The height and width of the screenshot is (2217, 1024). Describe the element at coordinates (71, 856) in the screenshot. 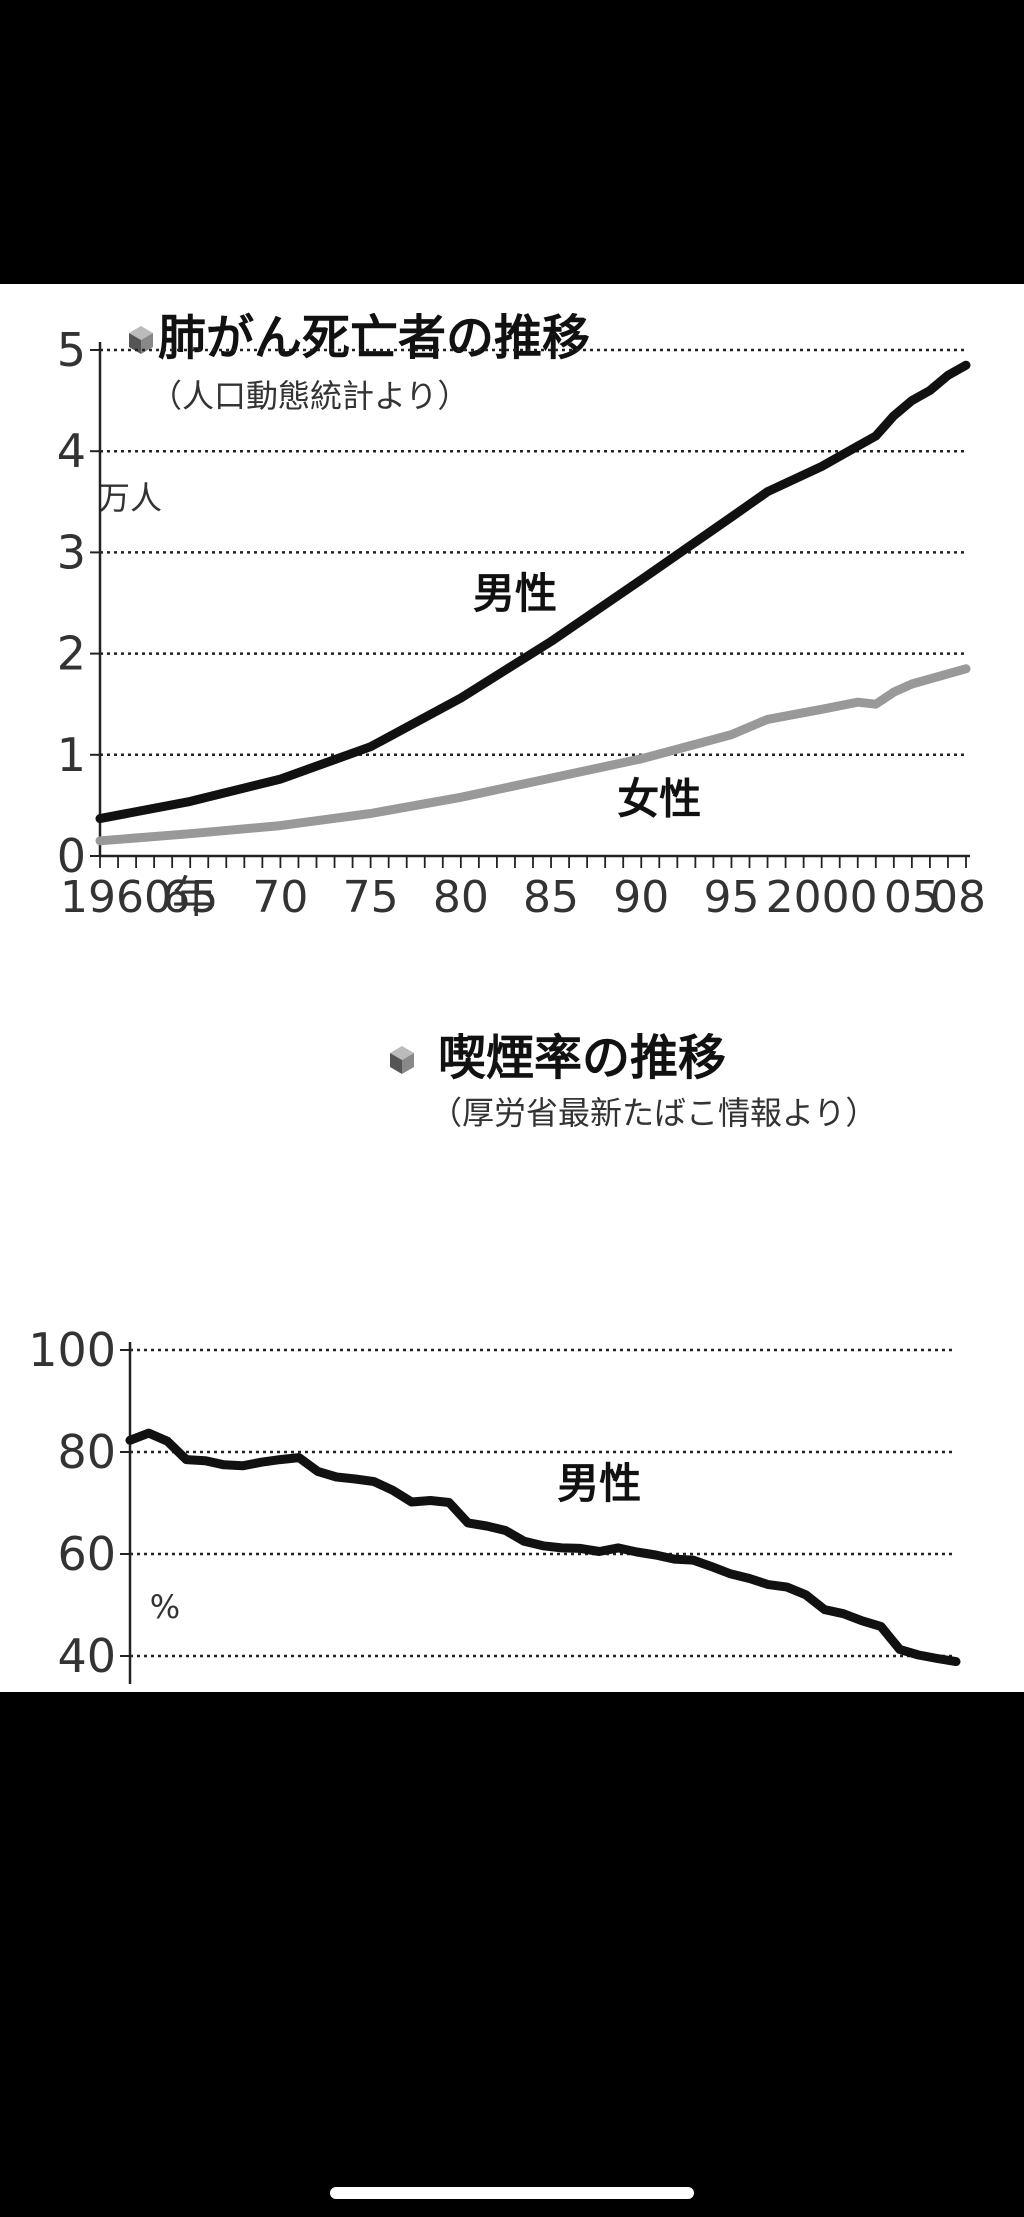

I see `y-tick-label: 0` at that location.